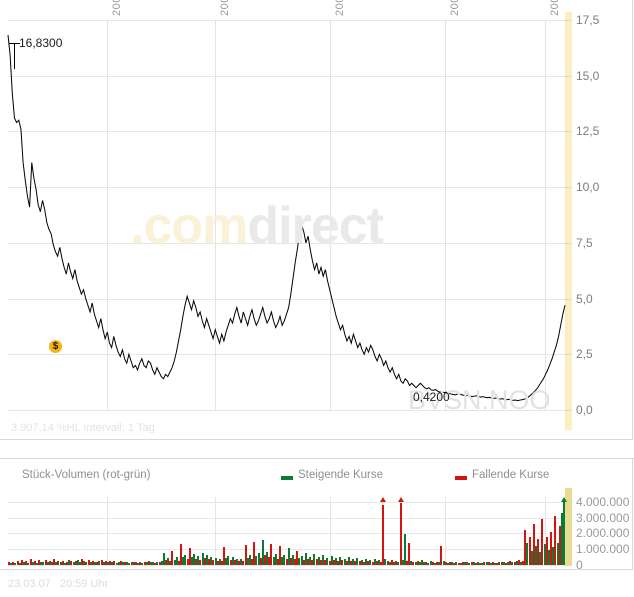 Image resolution: width=634 pixels, height=597 pixels. What do you see at coordinates (603, 549) in the screenshot?
I see `volume-y-axis-label: 1.000.000` at bounding box center [603, 549].